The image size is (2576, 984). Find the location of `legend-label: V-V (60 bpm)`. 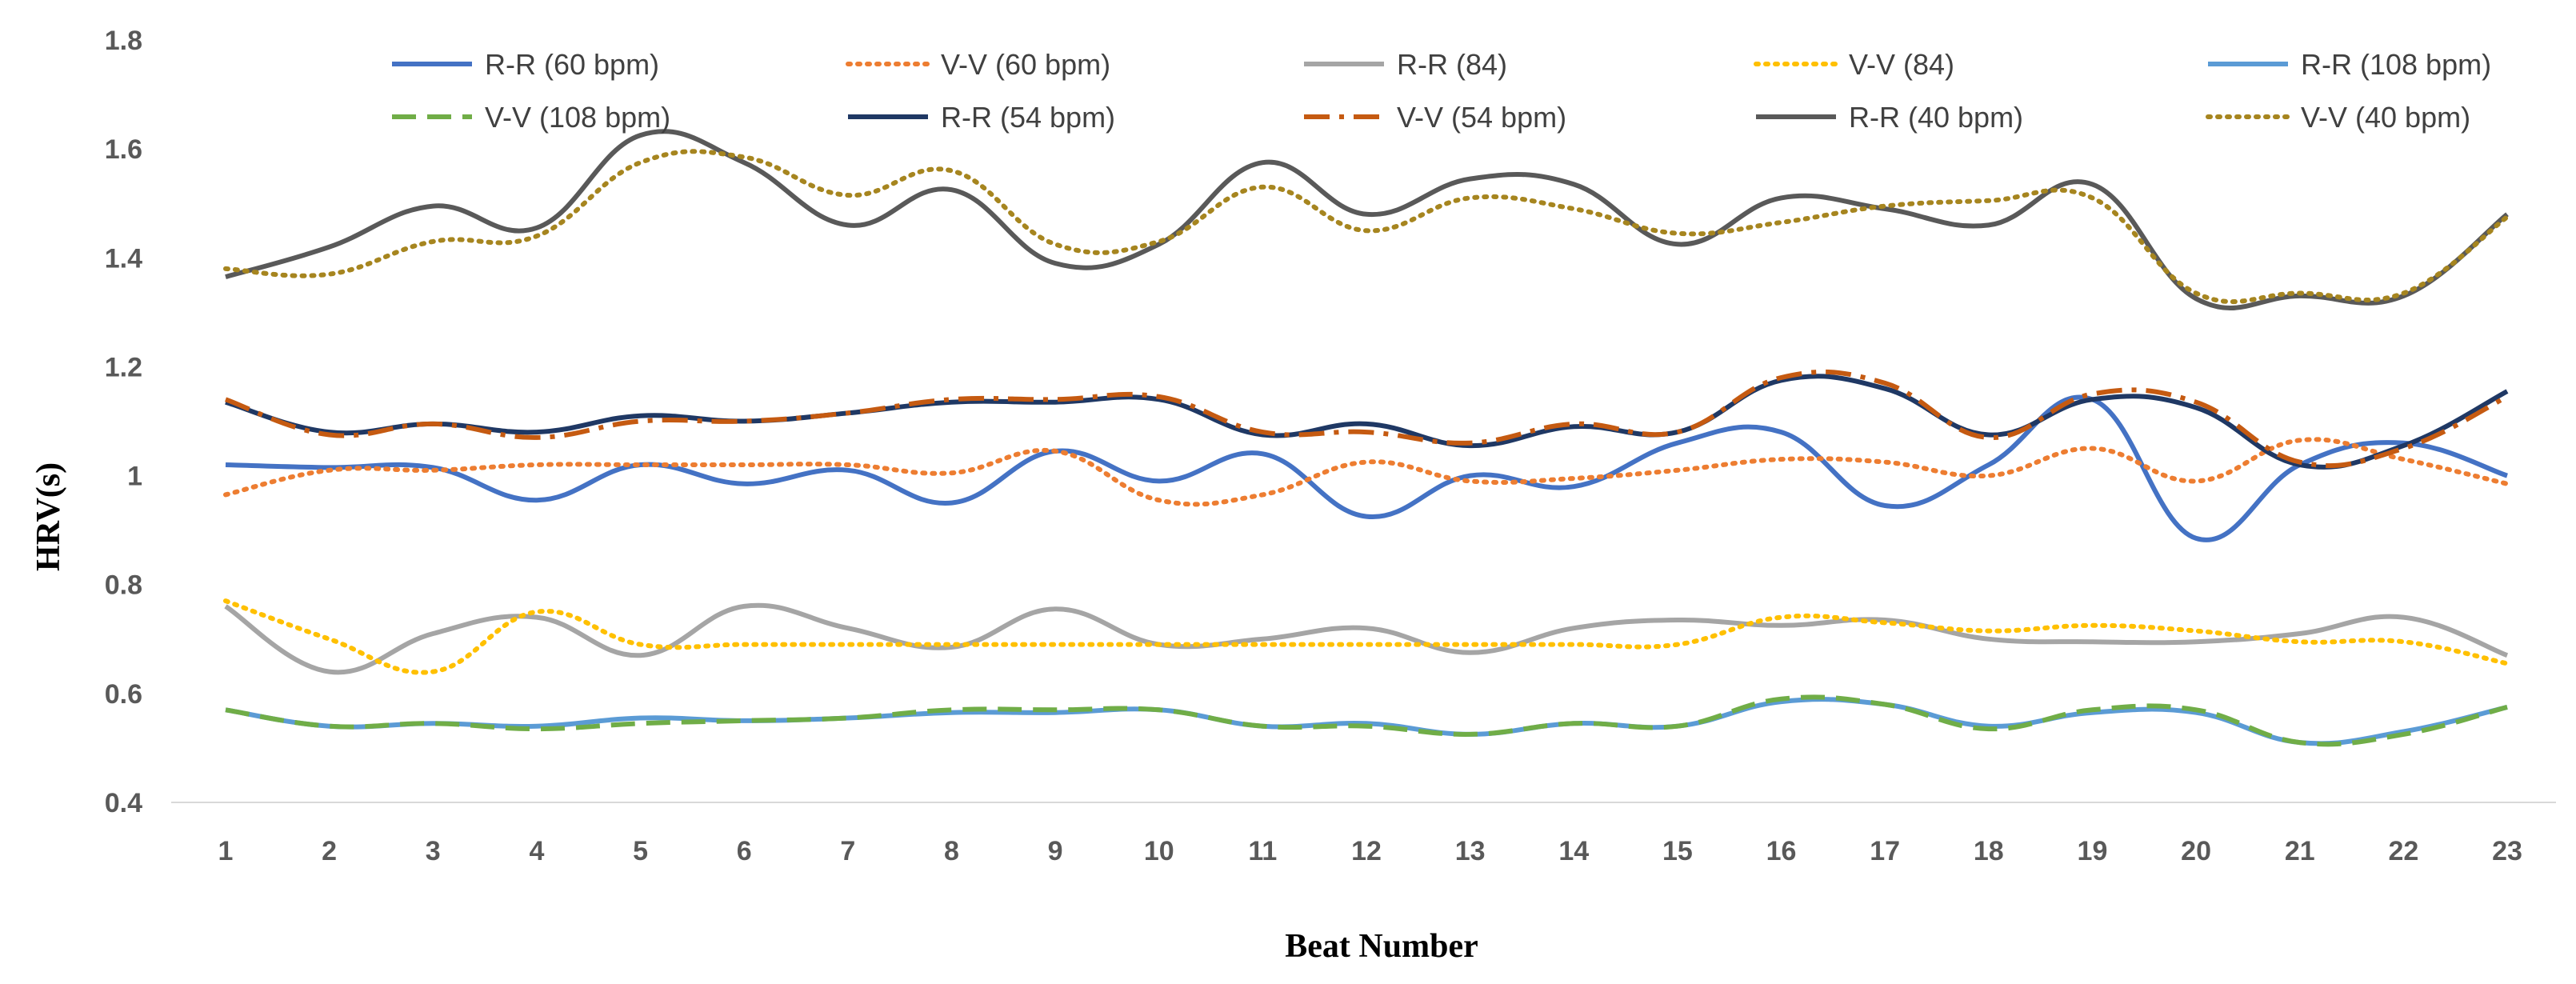

legend-label: V-V (60 bpm) is located at coordinates (1025, 64).